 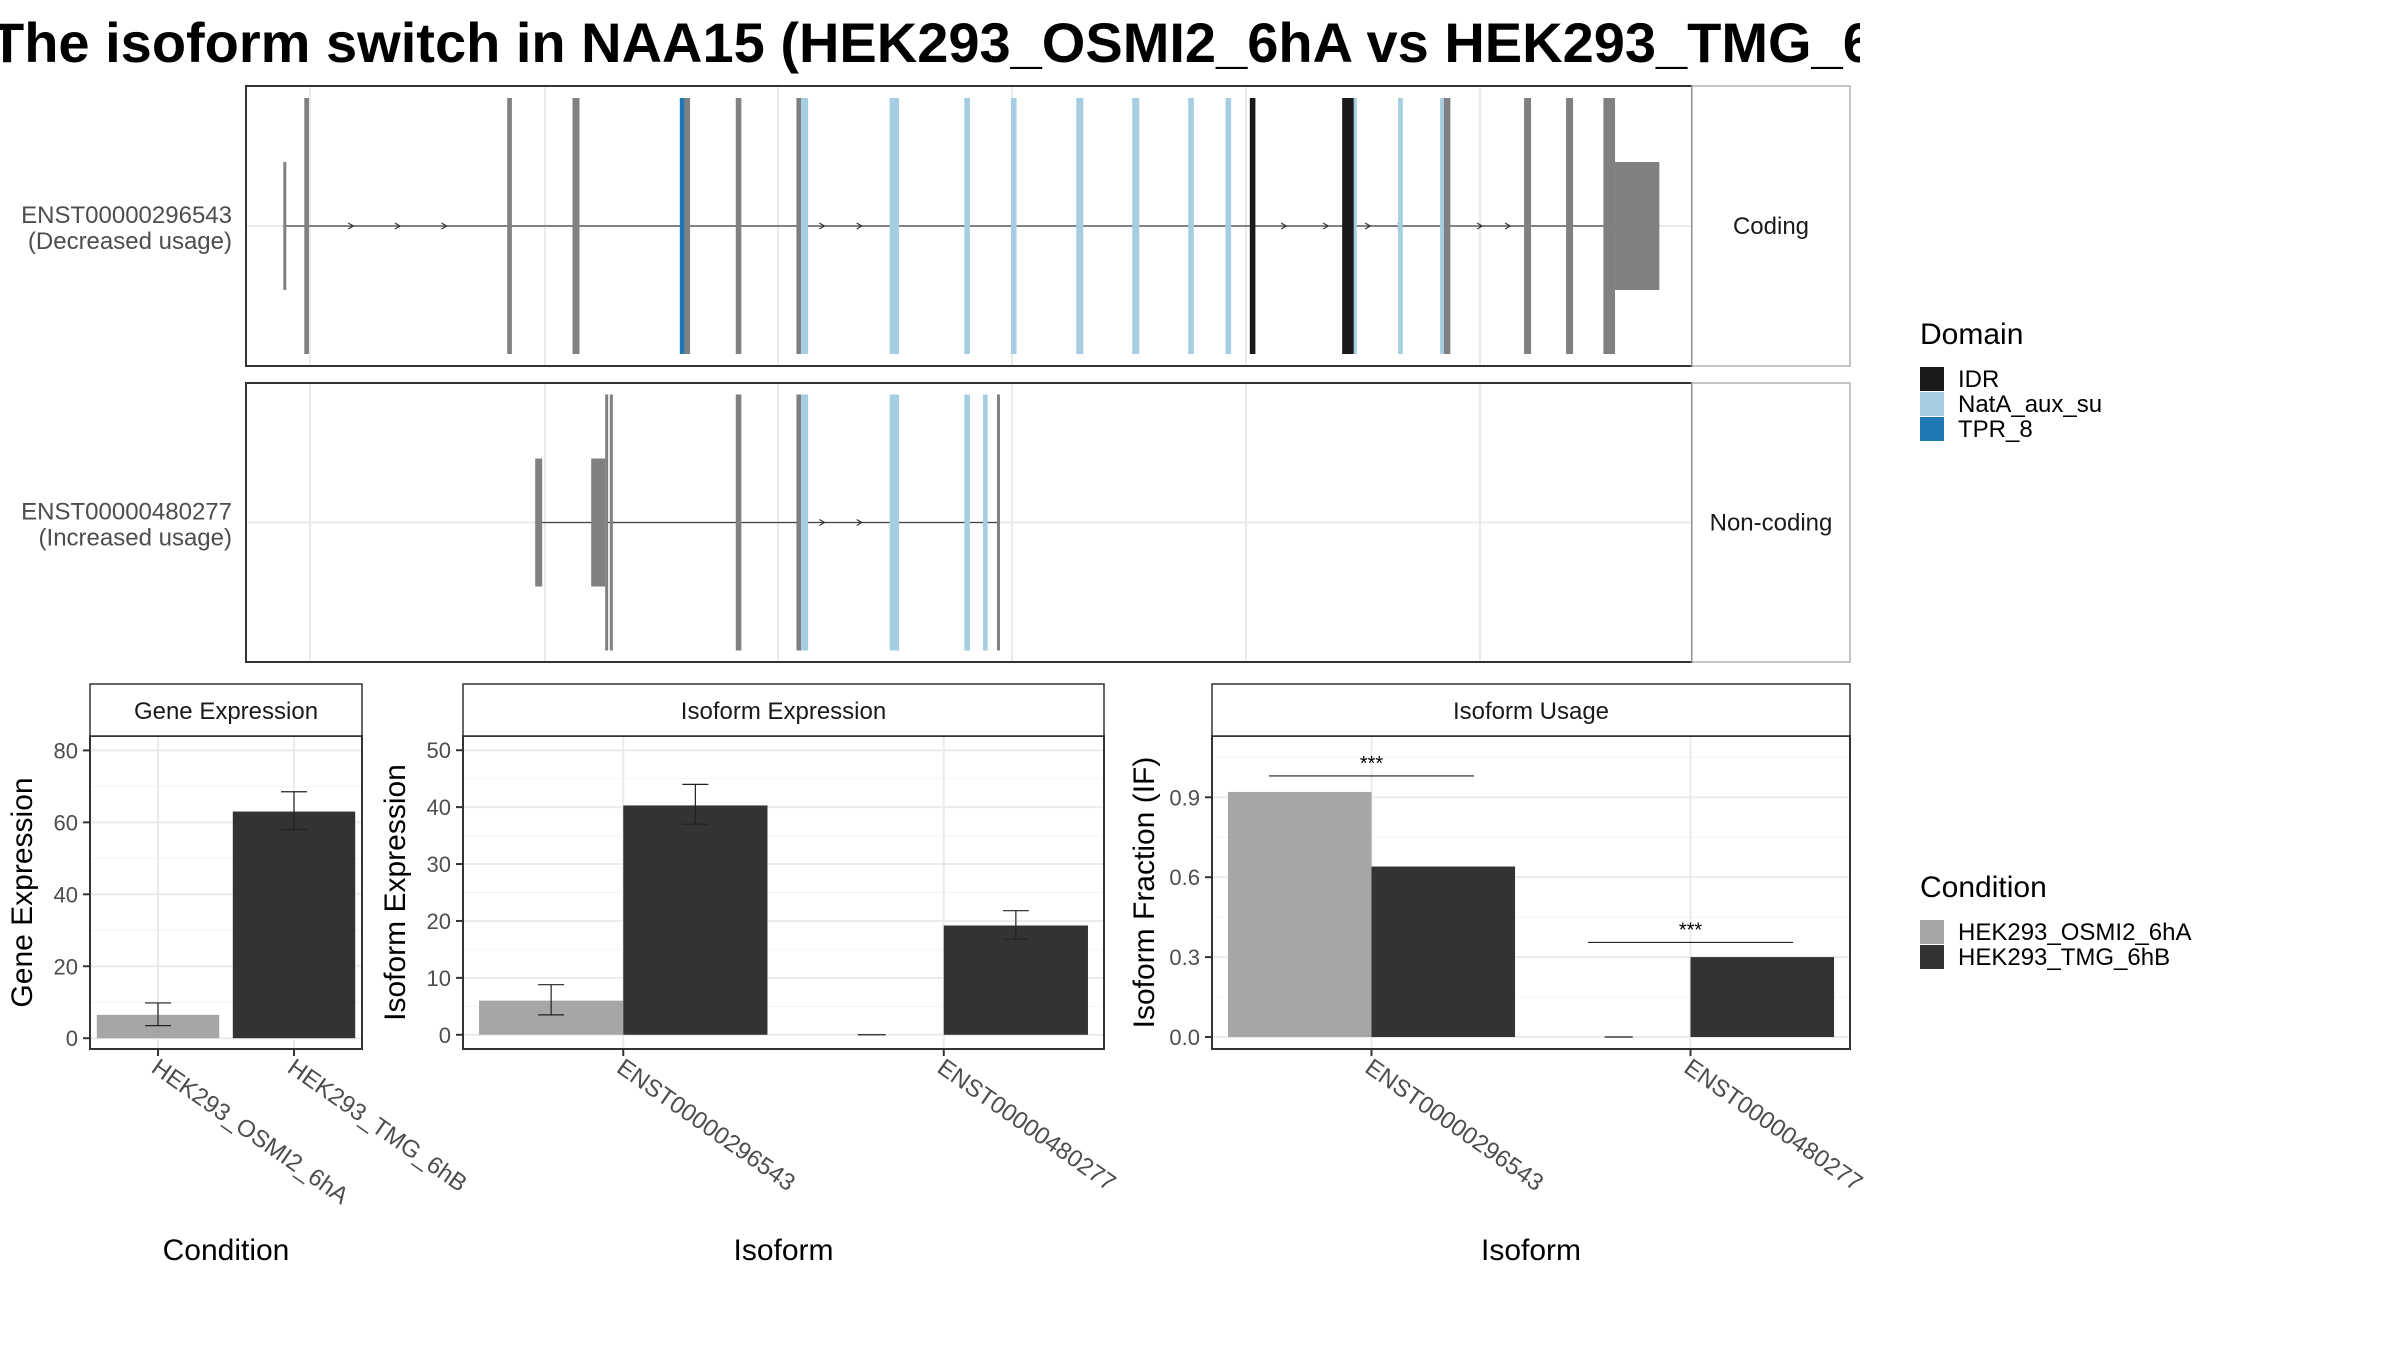 What do you see at coordinates (1184, 877) in the screenshot?
I see `y-tick-label: 0.6` at bounding box center [1184, 877].